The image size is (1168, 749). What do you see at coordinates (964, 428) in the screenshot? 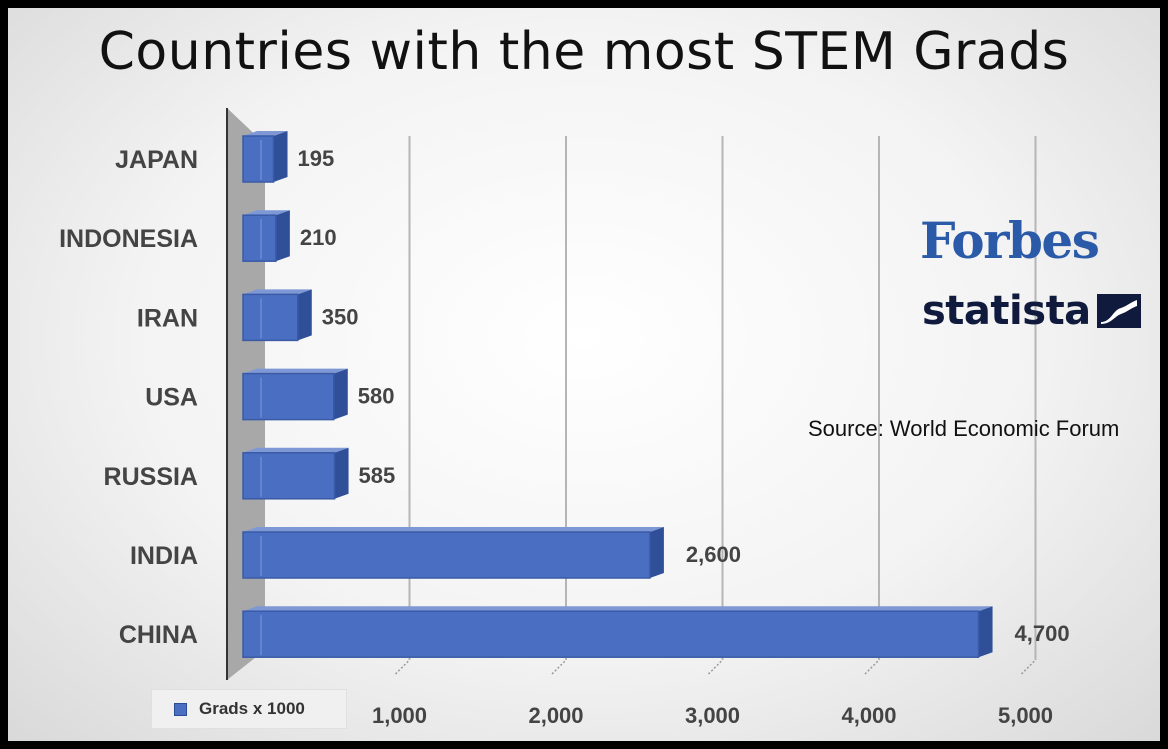
I see `source-note: Source: World Economic Forum` at bounding box center [964, 428].